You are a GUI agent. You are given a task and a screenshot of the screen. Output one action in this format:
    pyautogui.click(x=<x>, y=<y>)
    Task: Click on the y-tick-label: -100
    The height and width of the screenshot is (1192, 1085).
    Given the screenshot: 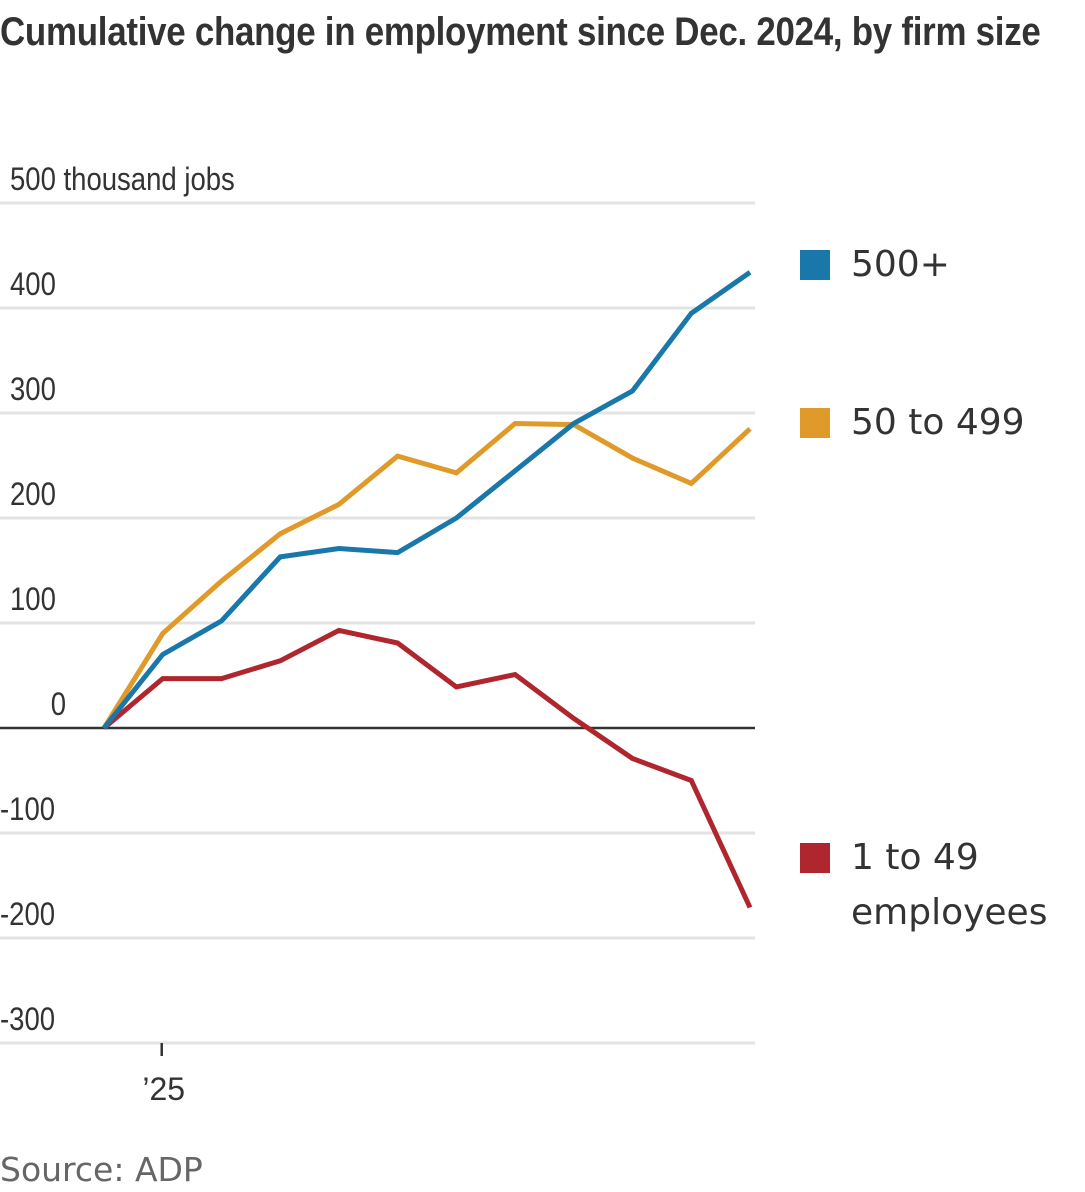 What is the action you would take?
    pyautogui.click(x=27, y=809)
    